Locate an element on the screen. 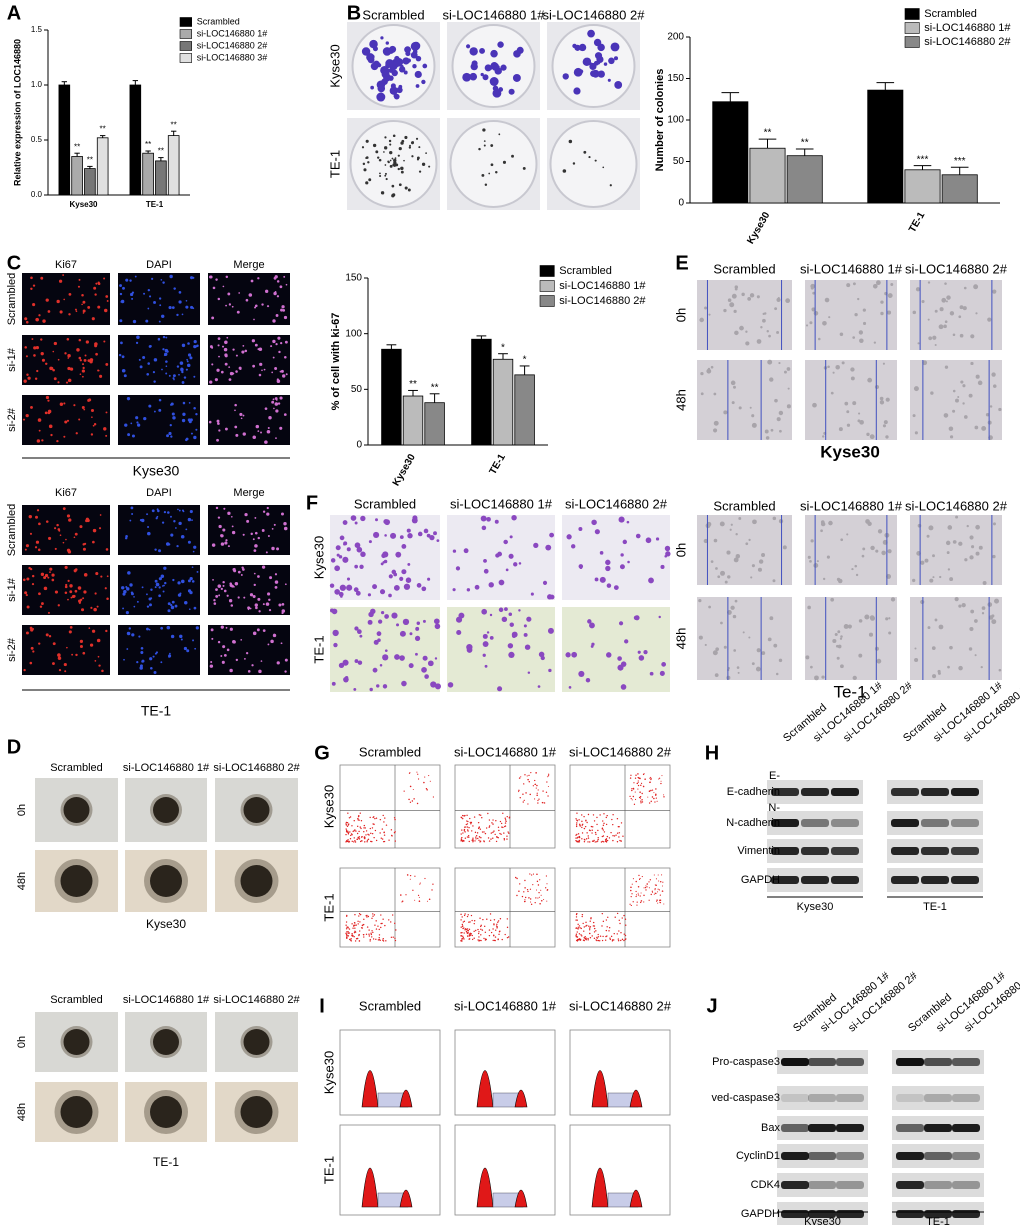  g2-peak is located at coordinates (636, 1198).